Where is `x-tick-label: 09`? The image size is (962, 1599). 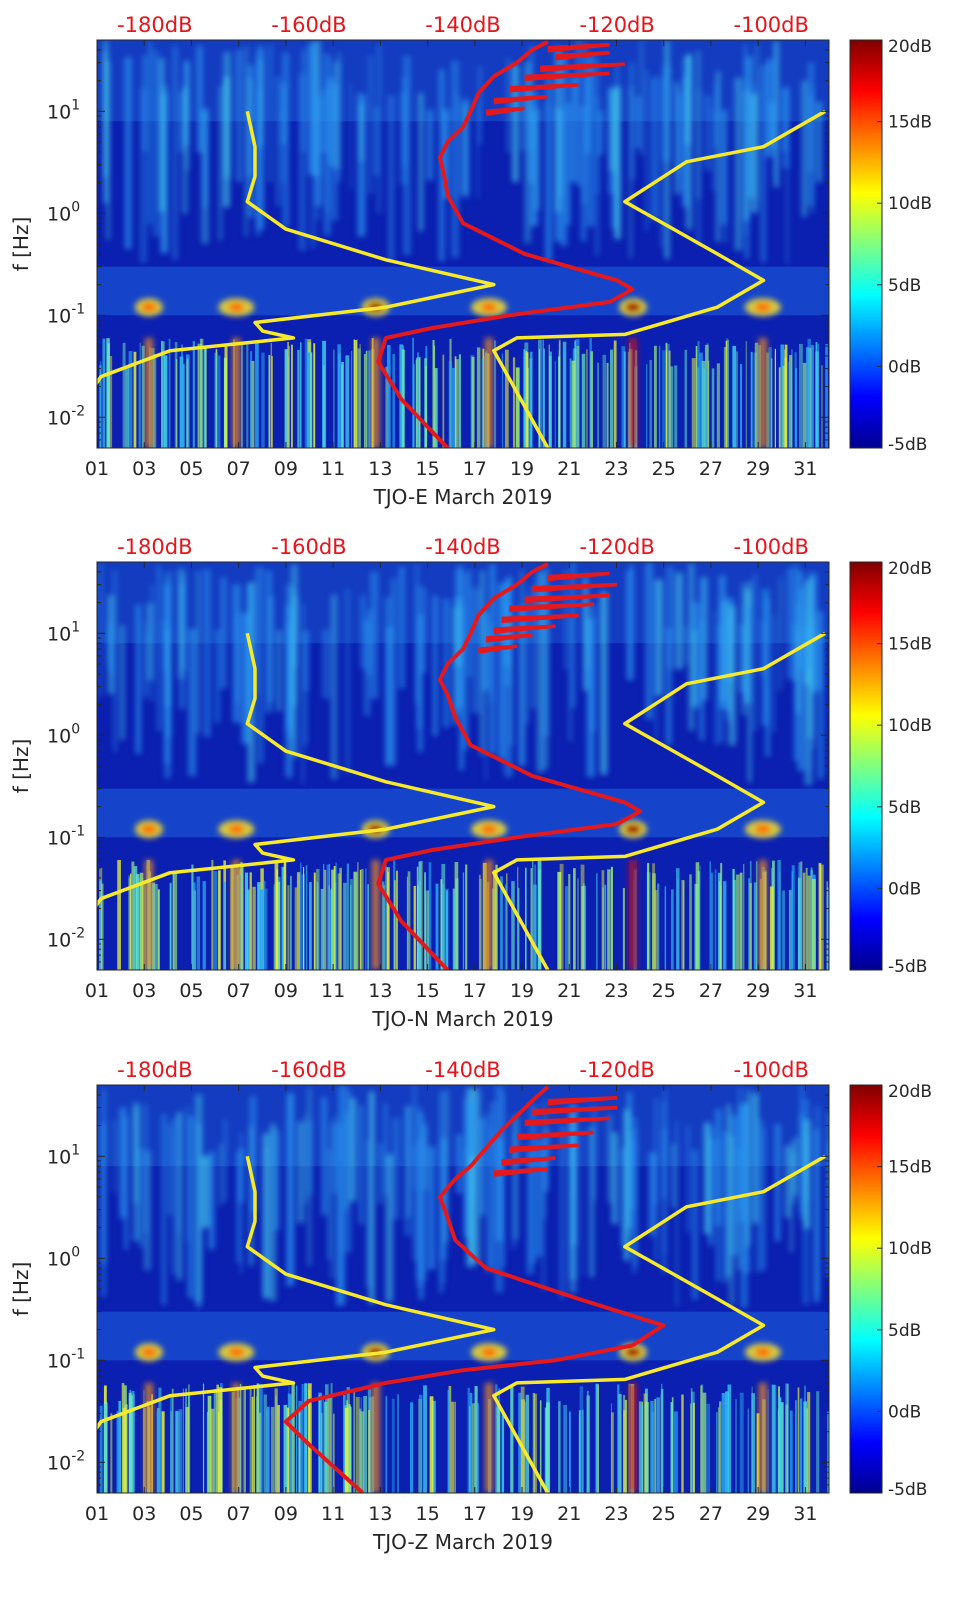 x-tick-label: 09 is located at coordinates (286, 991).